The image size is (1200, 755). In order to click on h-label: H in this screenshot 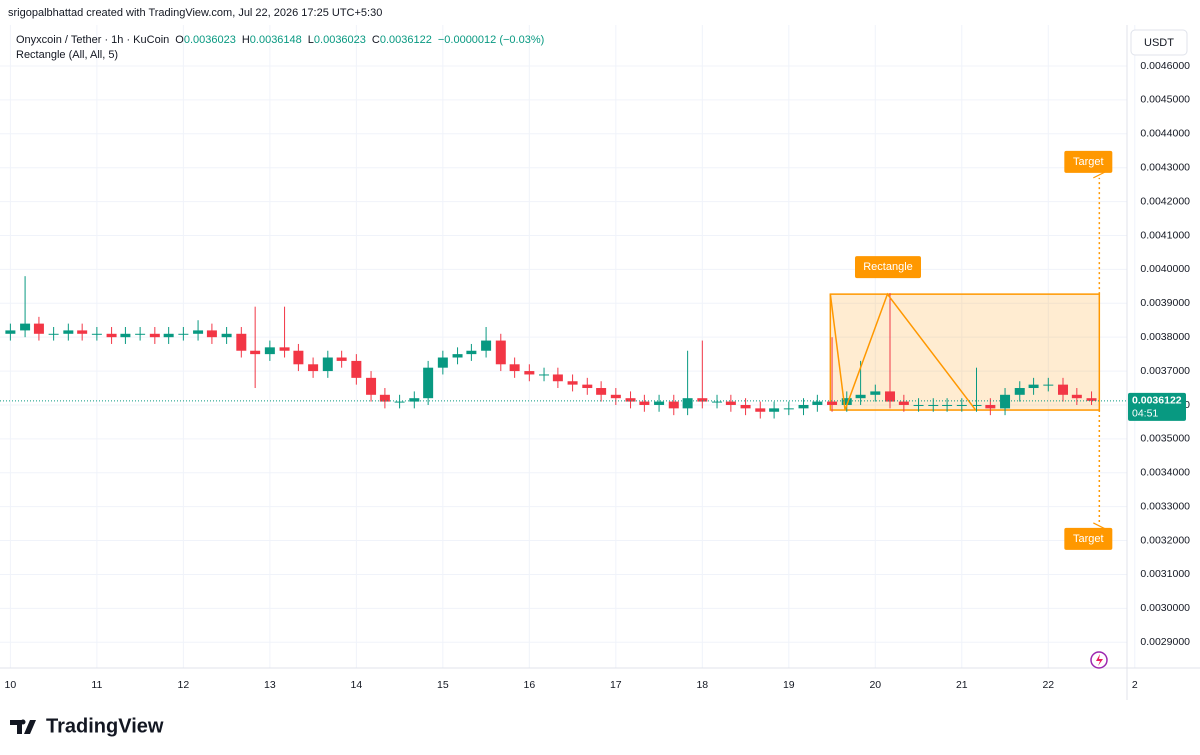, I will do `click(246, 40)`.